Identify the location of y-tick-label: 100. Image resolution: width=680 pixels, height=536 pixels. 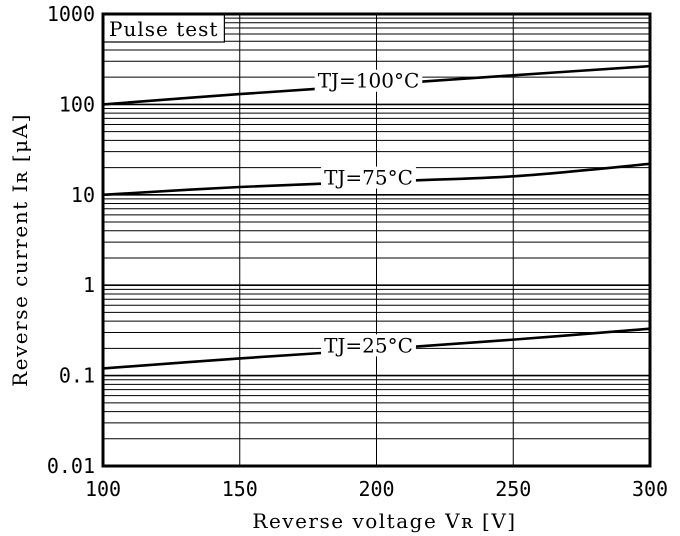
(77, 104).